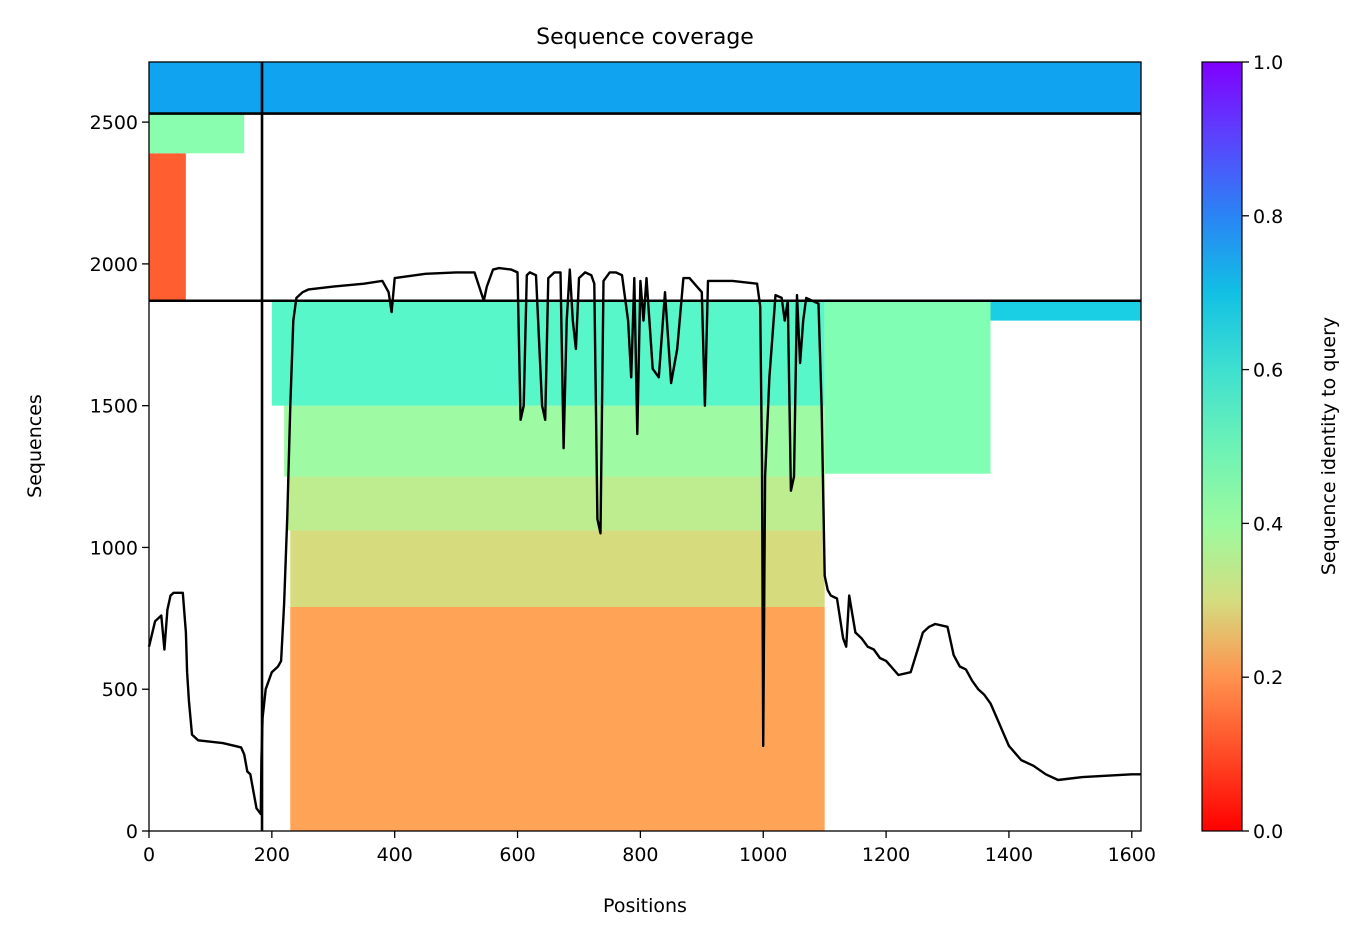  What do you see at coordinates (645, 906) in the screenshot?
I see `x-axis-label: Positions` at bounding box center [645, 906].